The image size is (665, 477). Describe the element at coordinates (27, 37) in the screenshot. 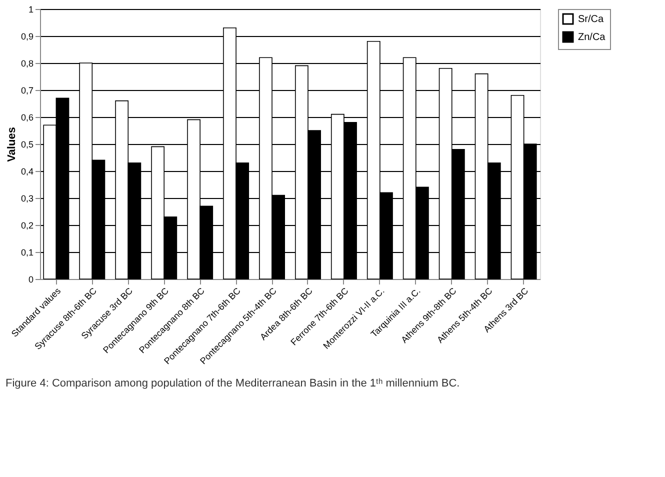

I see `y-tick-label: 0,9` at that location.